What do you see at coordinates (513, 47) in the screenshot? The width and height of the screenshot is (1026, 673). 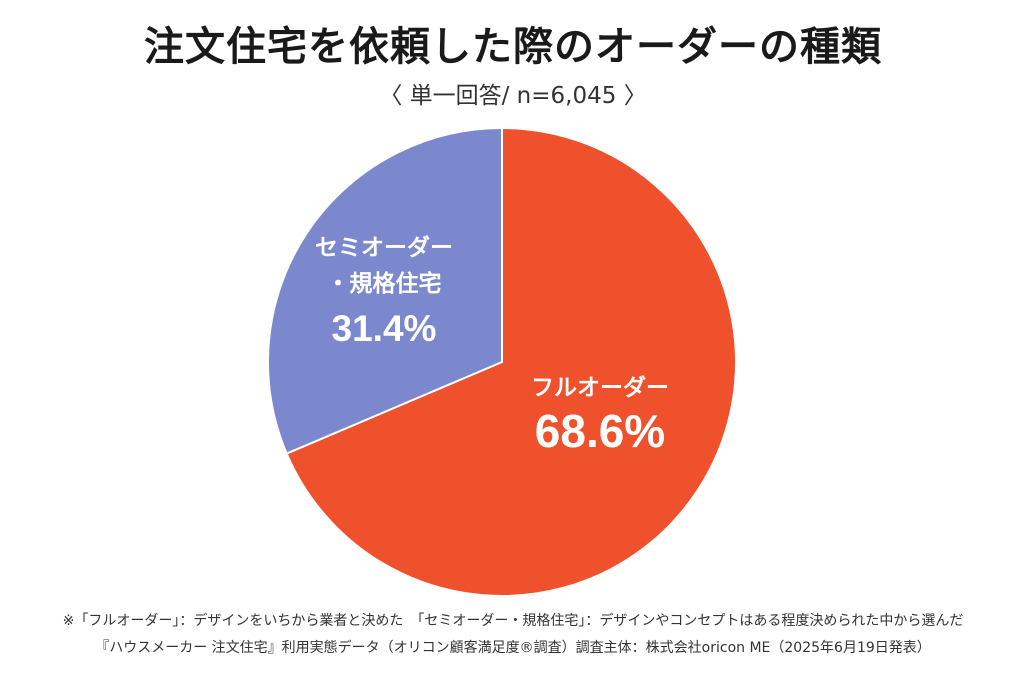 I see `chart-title: 注文住宅を依頼した際のオーダーの種類` at bounding box center [513, 47].